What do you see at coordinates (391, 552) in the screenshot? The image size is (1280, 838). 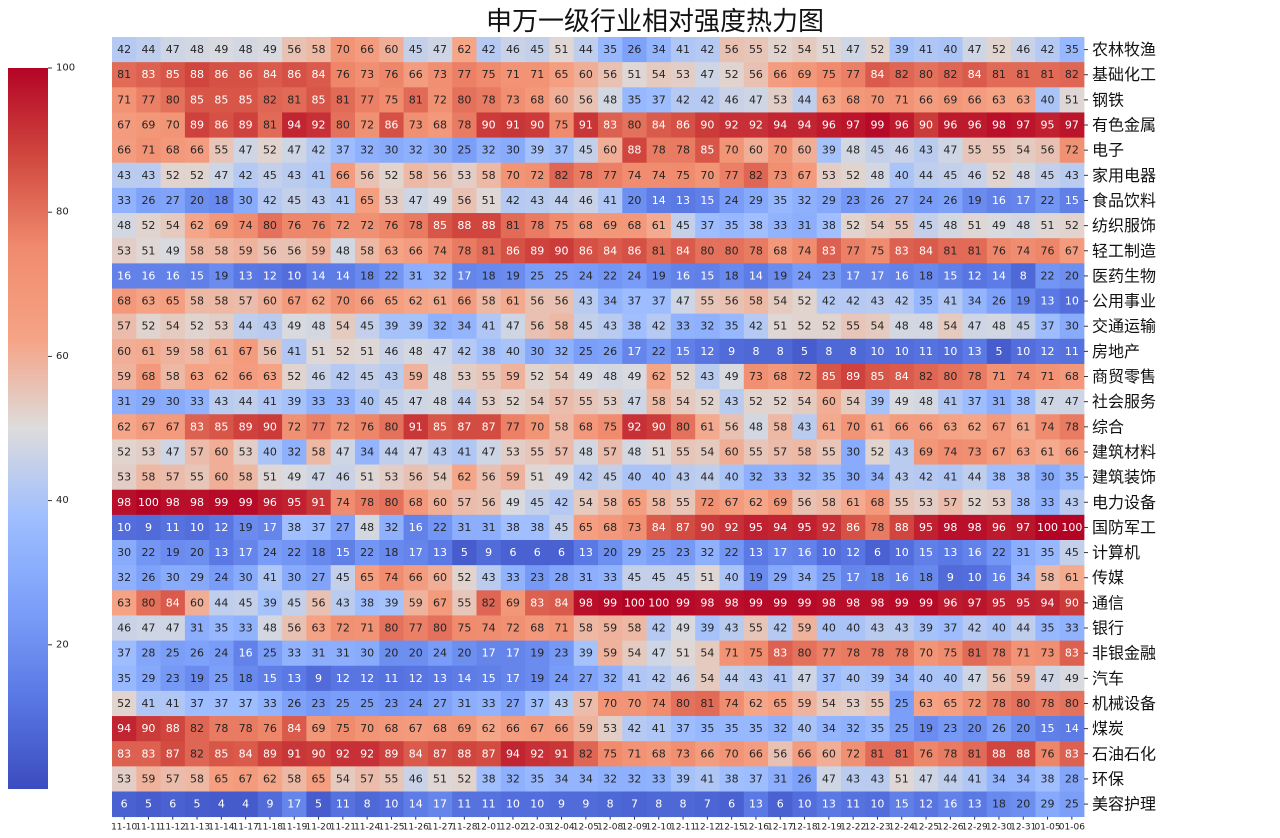 I see `cell-value-label: 18` at bounding box center [391, 552].